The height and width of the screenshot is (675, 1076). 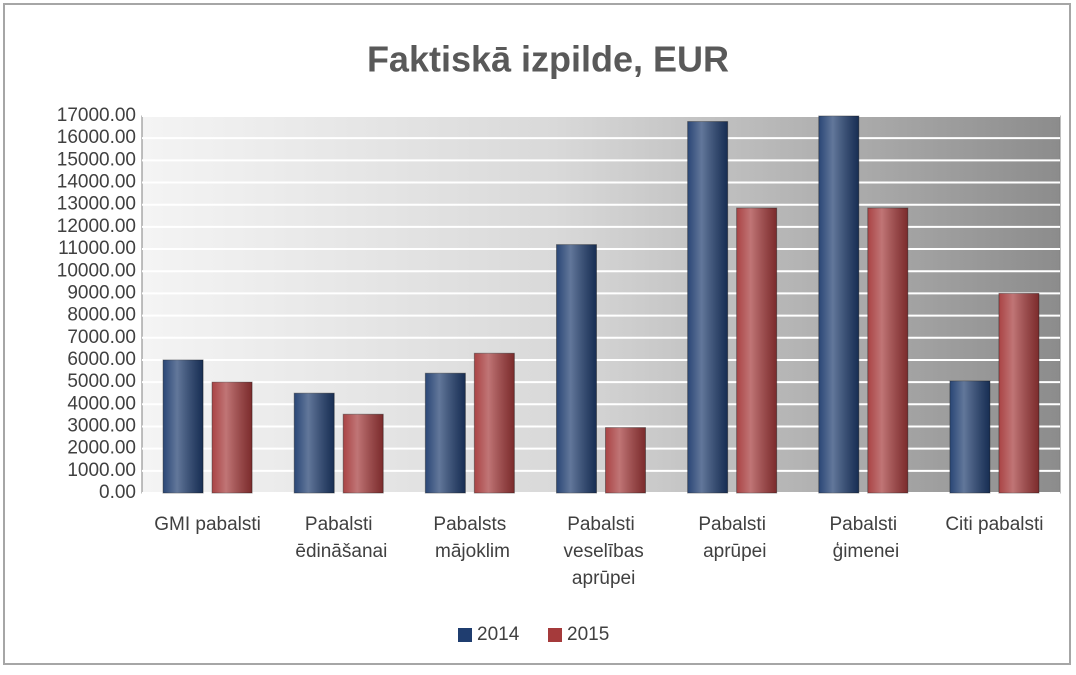 I want to click on y-tick-label: 0.00, so click(x=117, y=492).